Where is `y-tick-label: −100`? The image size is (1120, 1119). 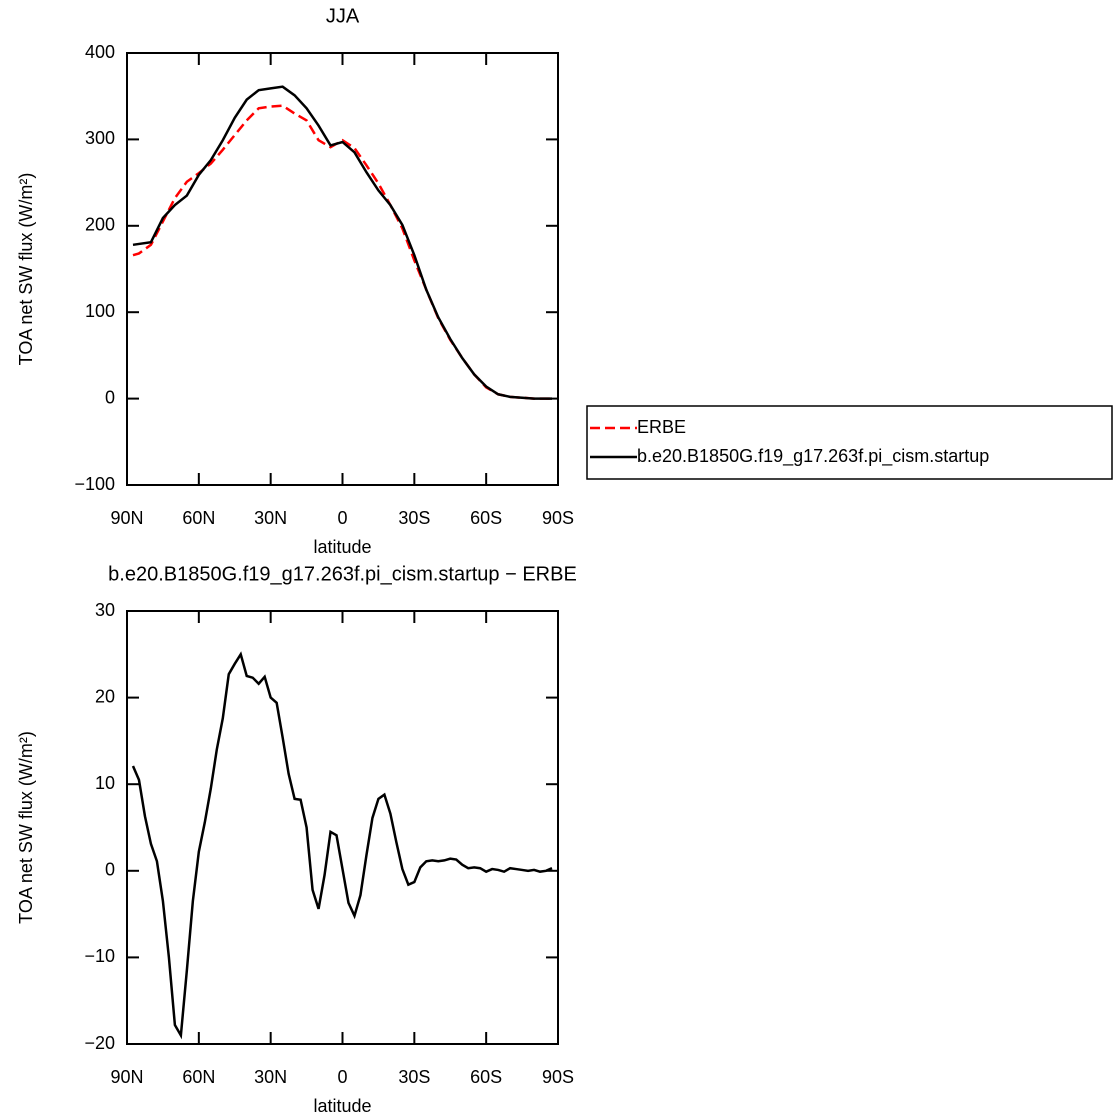
y-tick-label: −100 is located at coordinates (94, 484).